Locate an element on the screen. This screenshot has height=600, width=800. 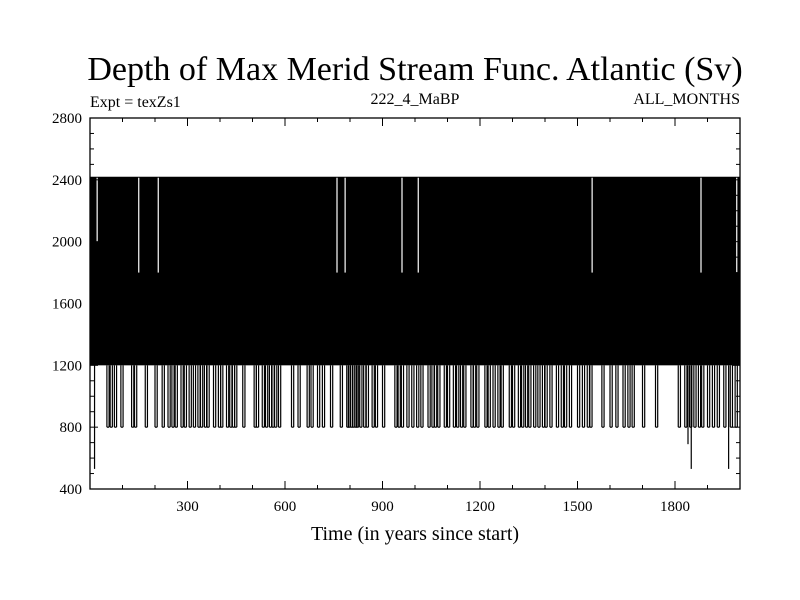
y-tick-label: 1600 is located at coordinates (67, 305).